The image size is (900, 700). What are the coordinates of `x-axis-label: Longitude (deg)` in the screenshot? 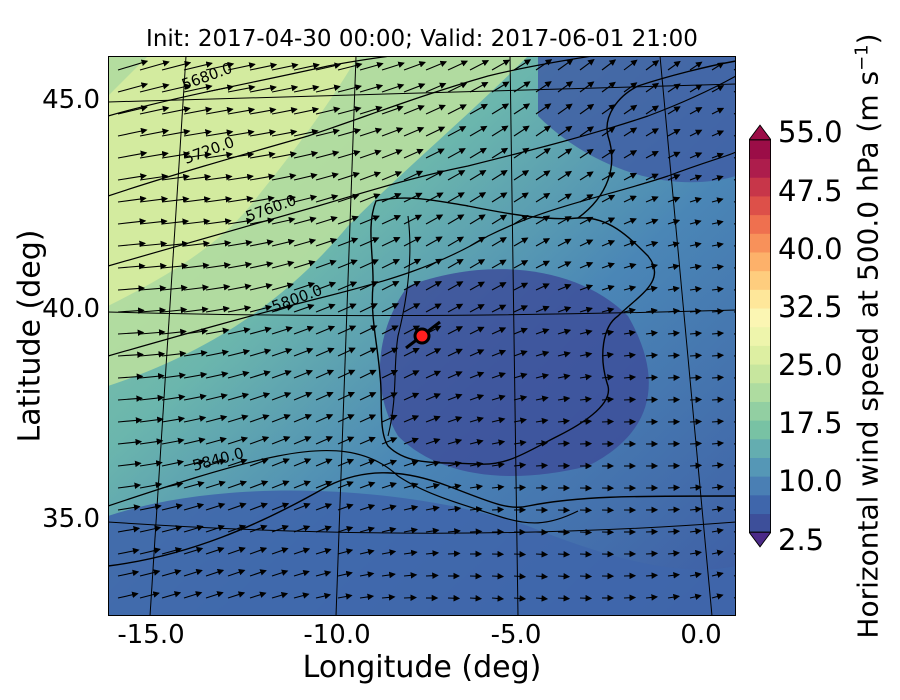 It's located at (422, 667).